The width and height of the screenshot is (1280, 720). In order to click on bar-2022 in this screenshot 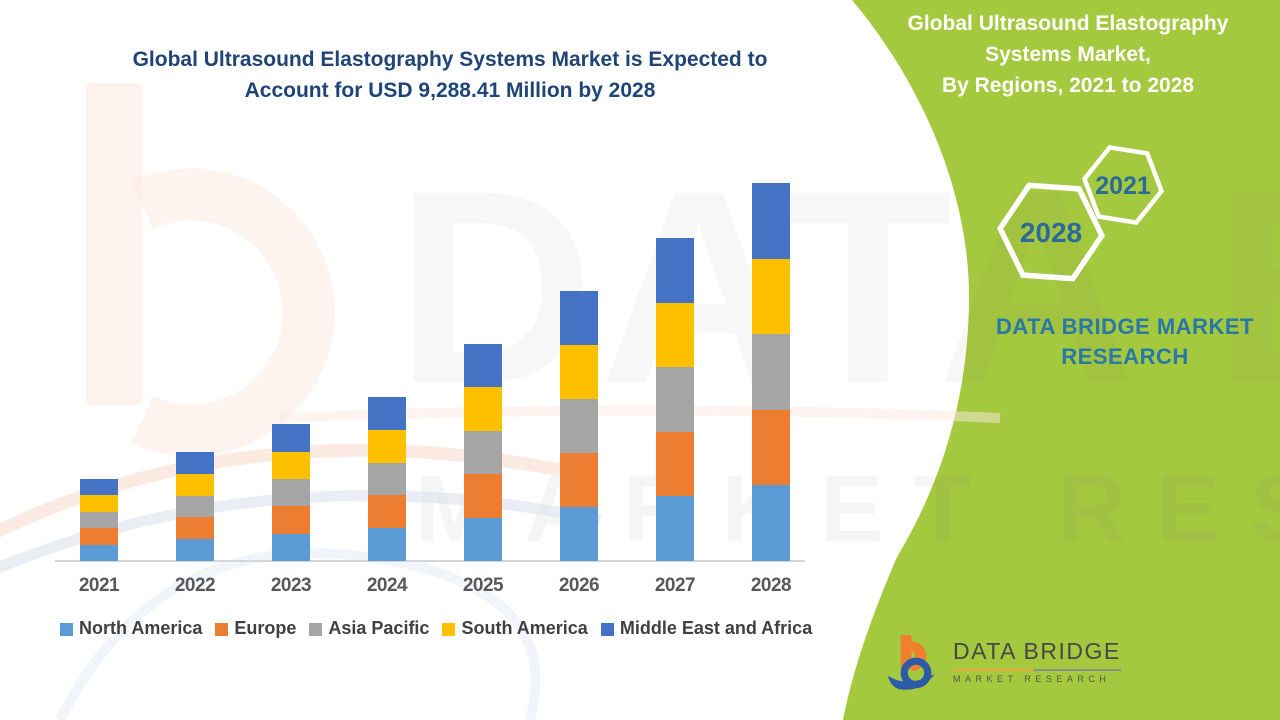, I will do `click(195, 506)`.